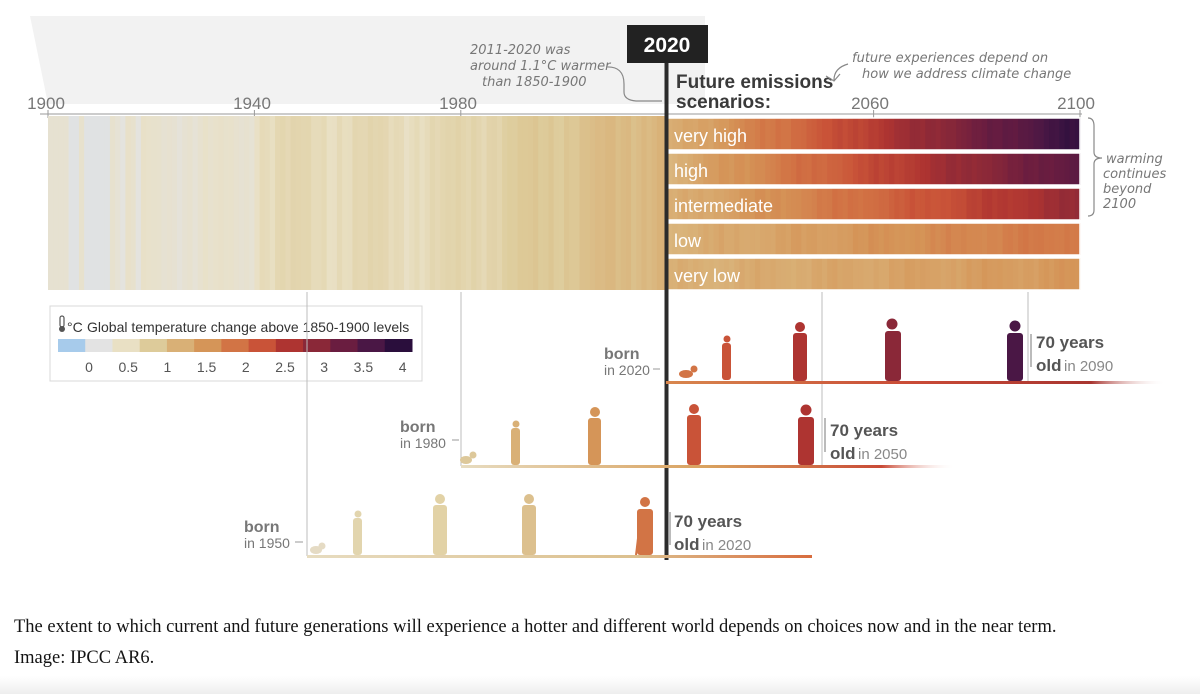 Image resolution: width=1200 pixels, height=694 pixels. Describe the element at coordinates (319, 203) in the screenshot. I see `stripe-1952` at that location.